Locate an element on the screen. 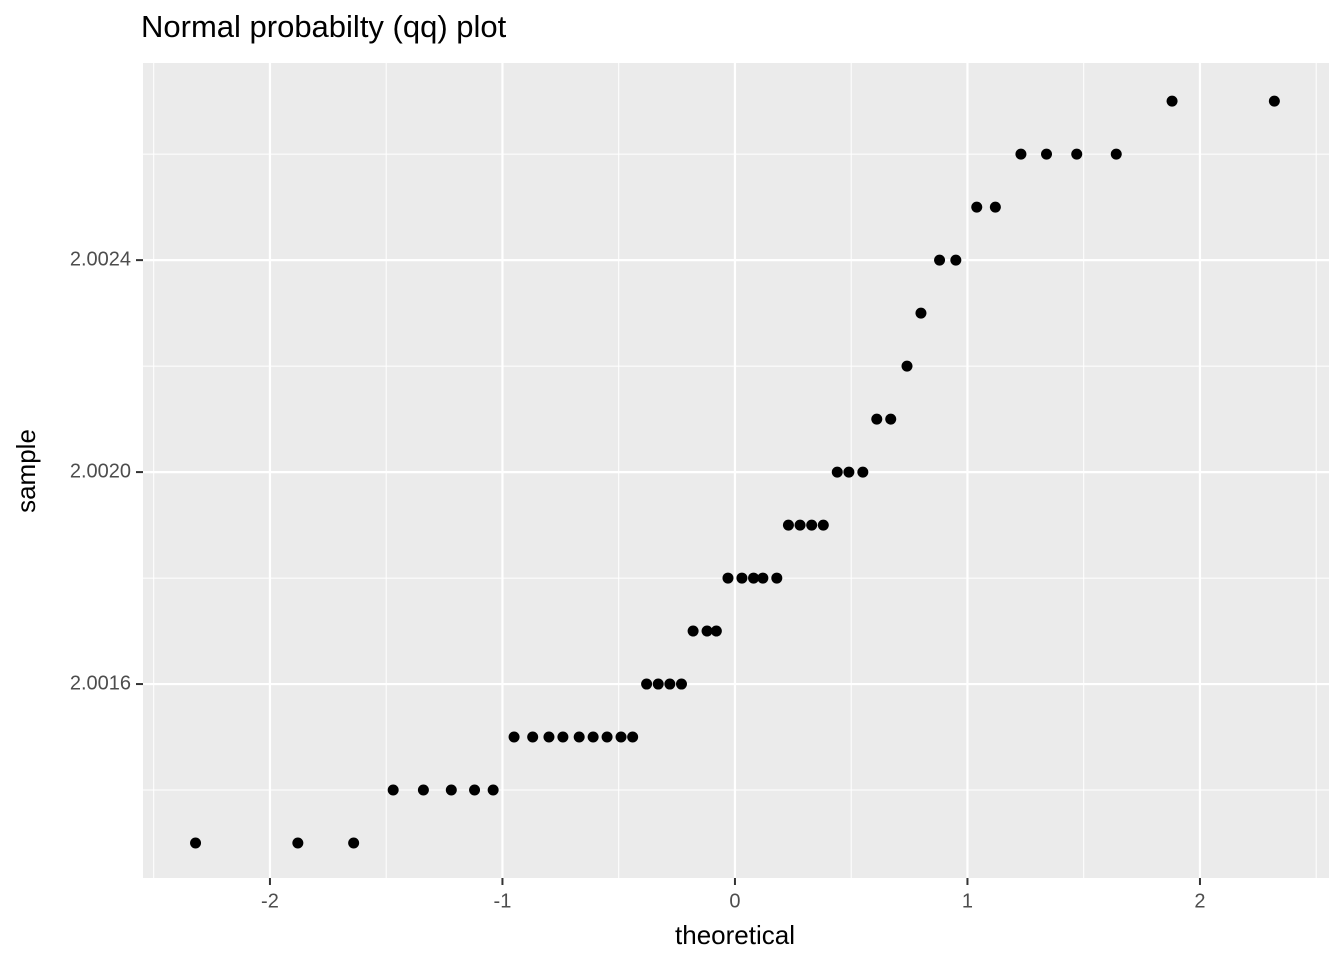 This screenshot has height=960, width=1344. x-axis-label: theoretical is located at coordinates (735, 935).